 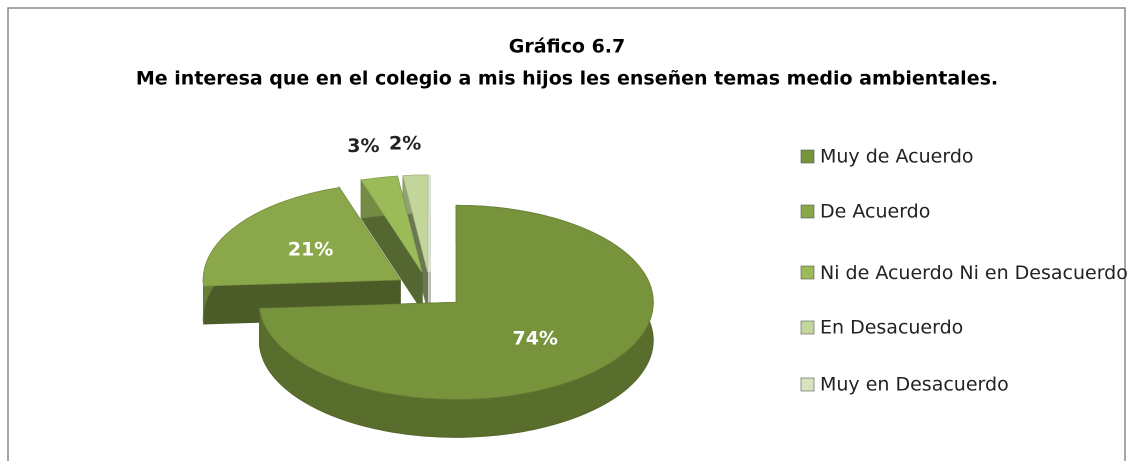 I want to click on legend-label: En Desacuerdo, so click(x=891, y=328).